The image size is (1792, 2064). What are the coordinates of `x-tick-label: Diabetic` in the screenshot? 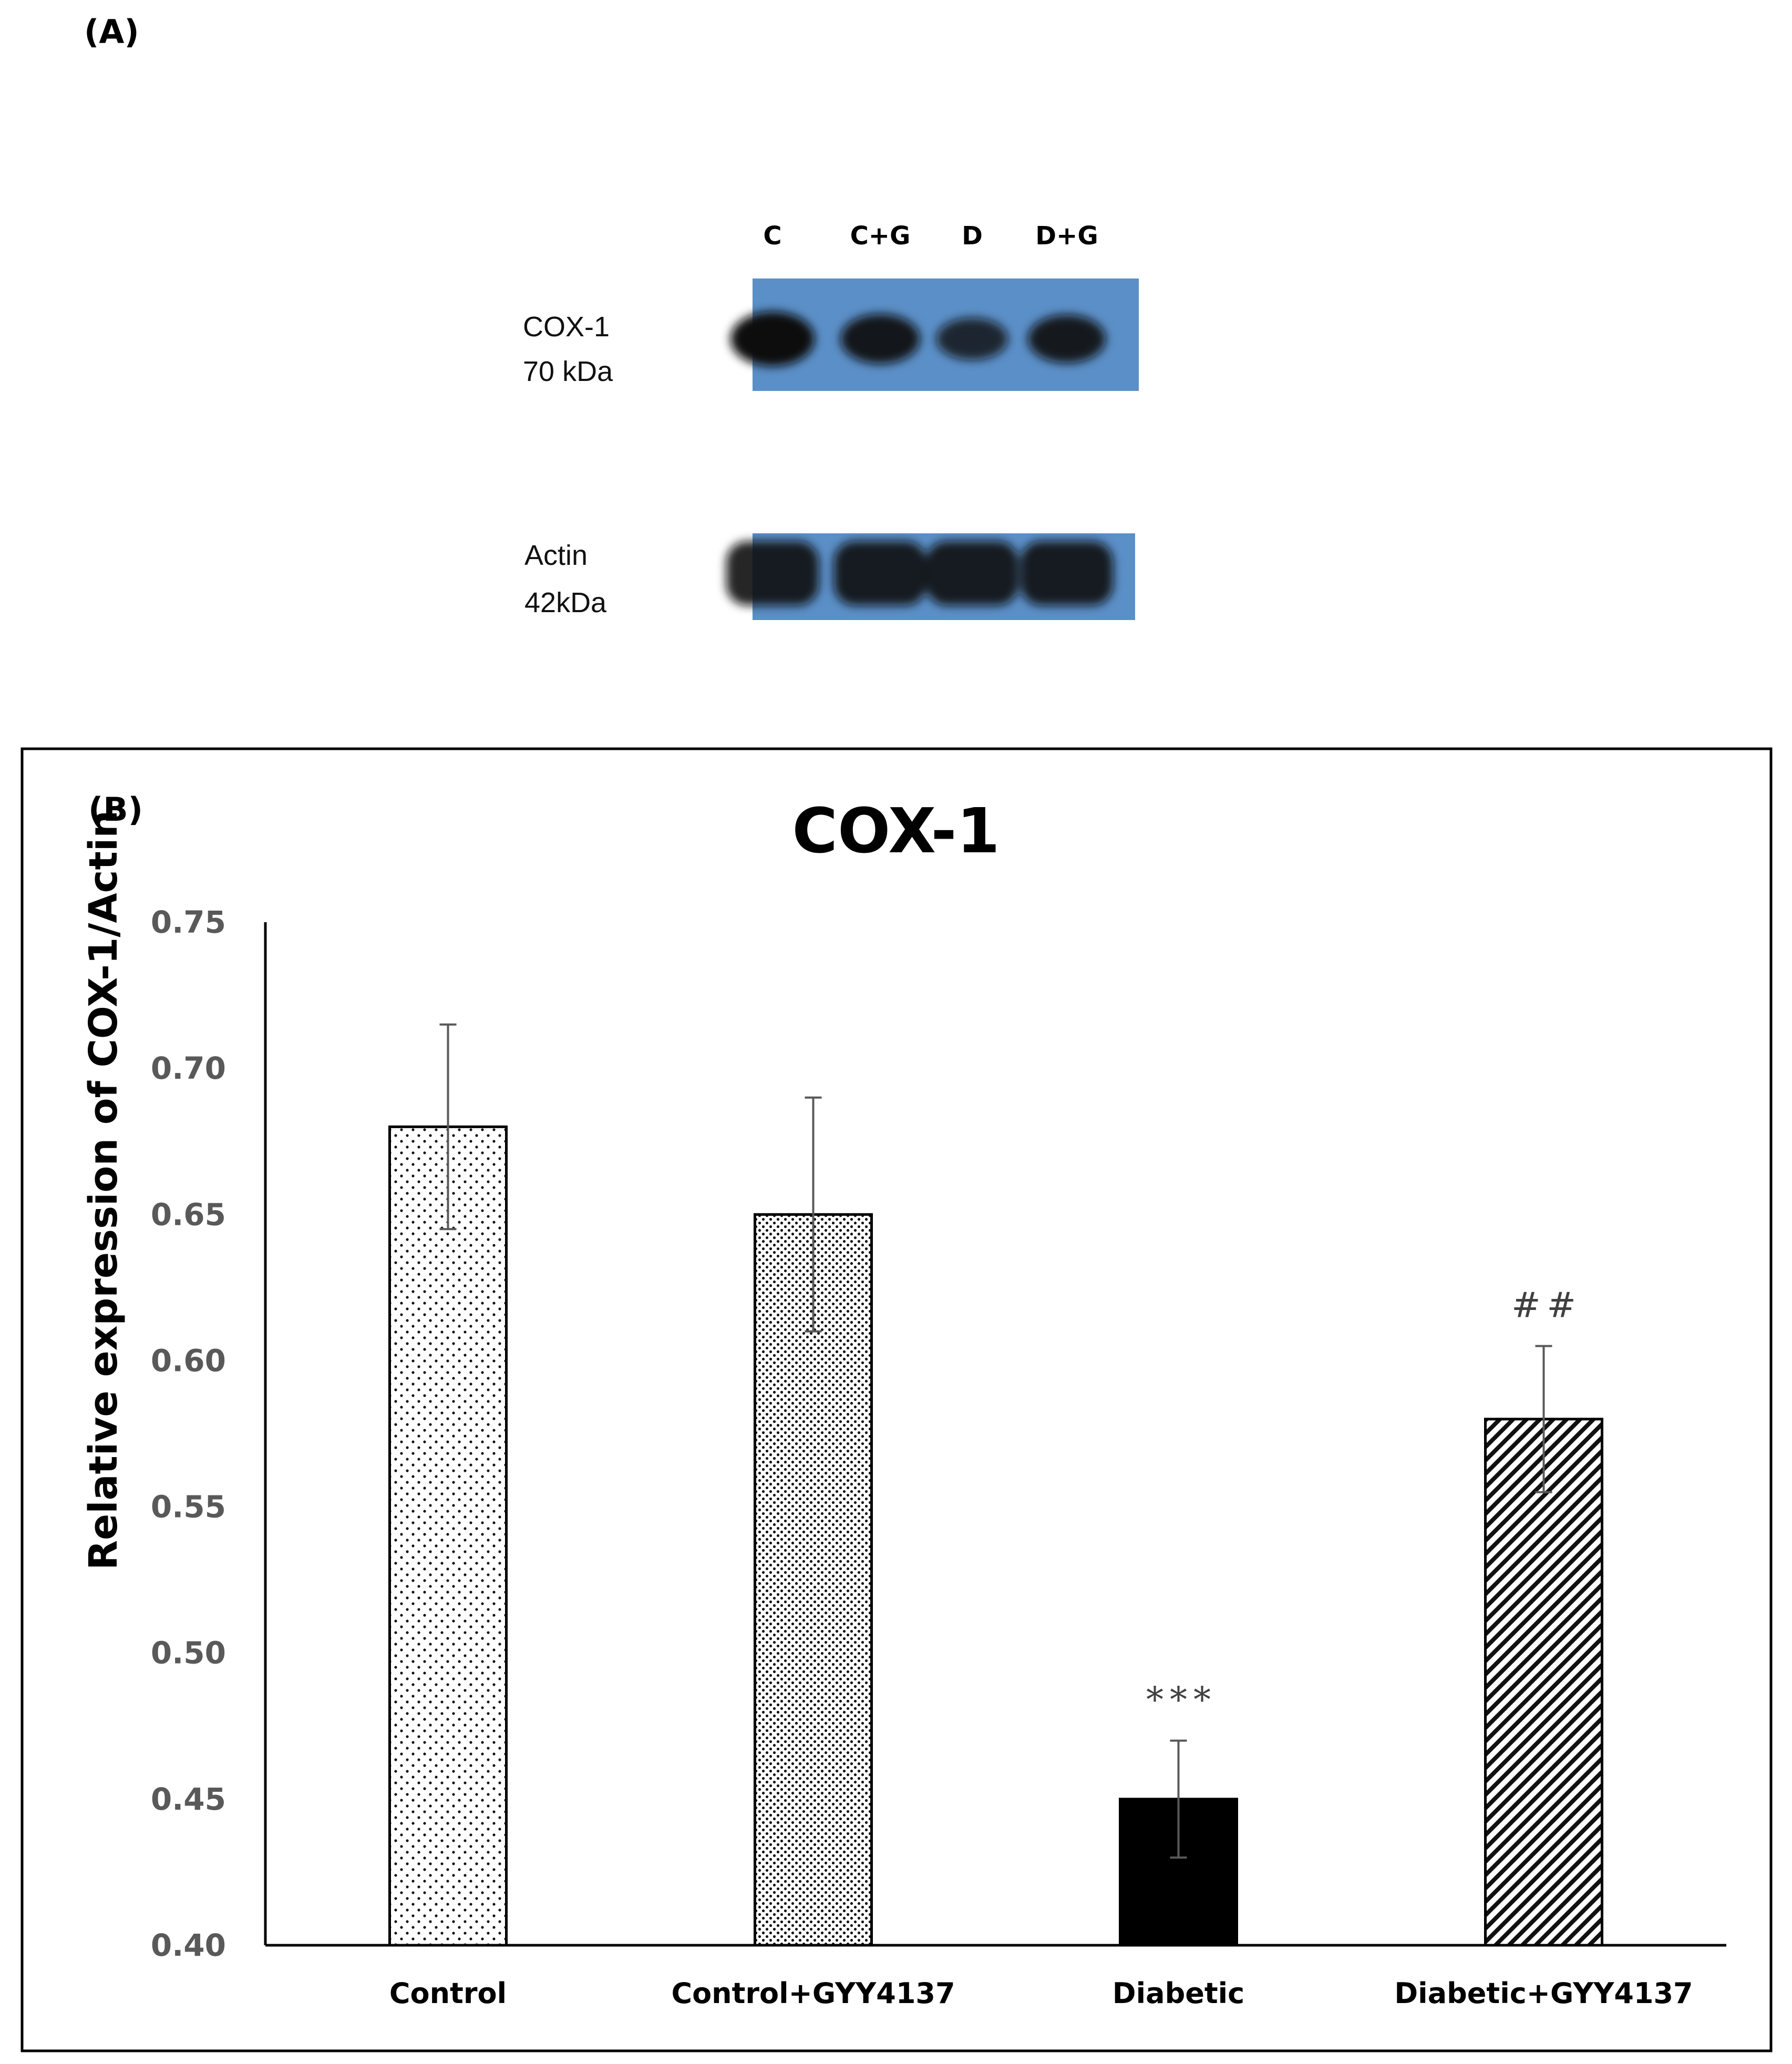 It's located at (1178, 1993).